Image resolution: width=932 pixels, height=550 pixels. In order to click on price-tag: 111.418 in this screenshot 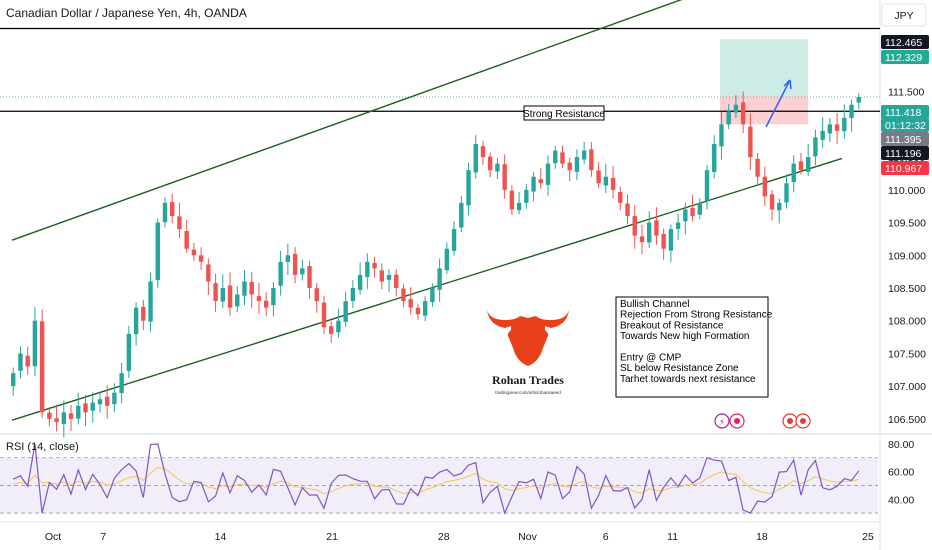, I will do `click(905, 112)`.